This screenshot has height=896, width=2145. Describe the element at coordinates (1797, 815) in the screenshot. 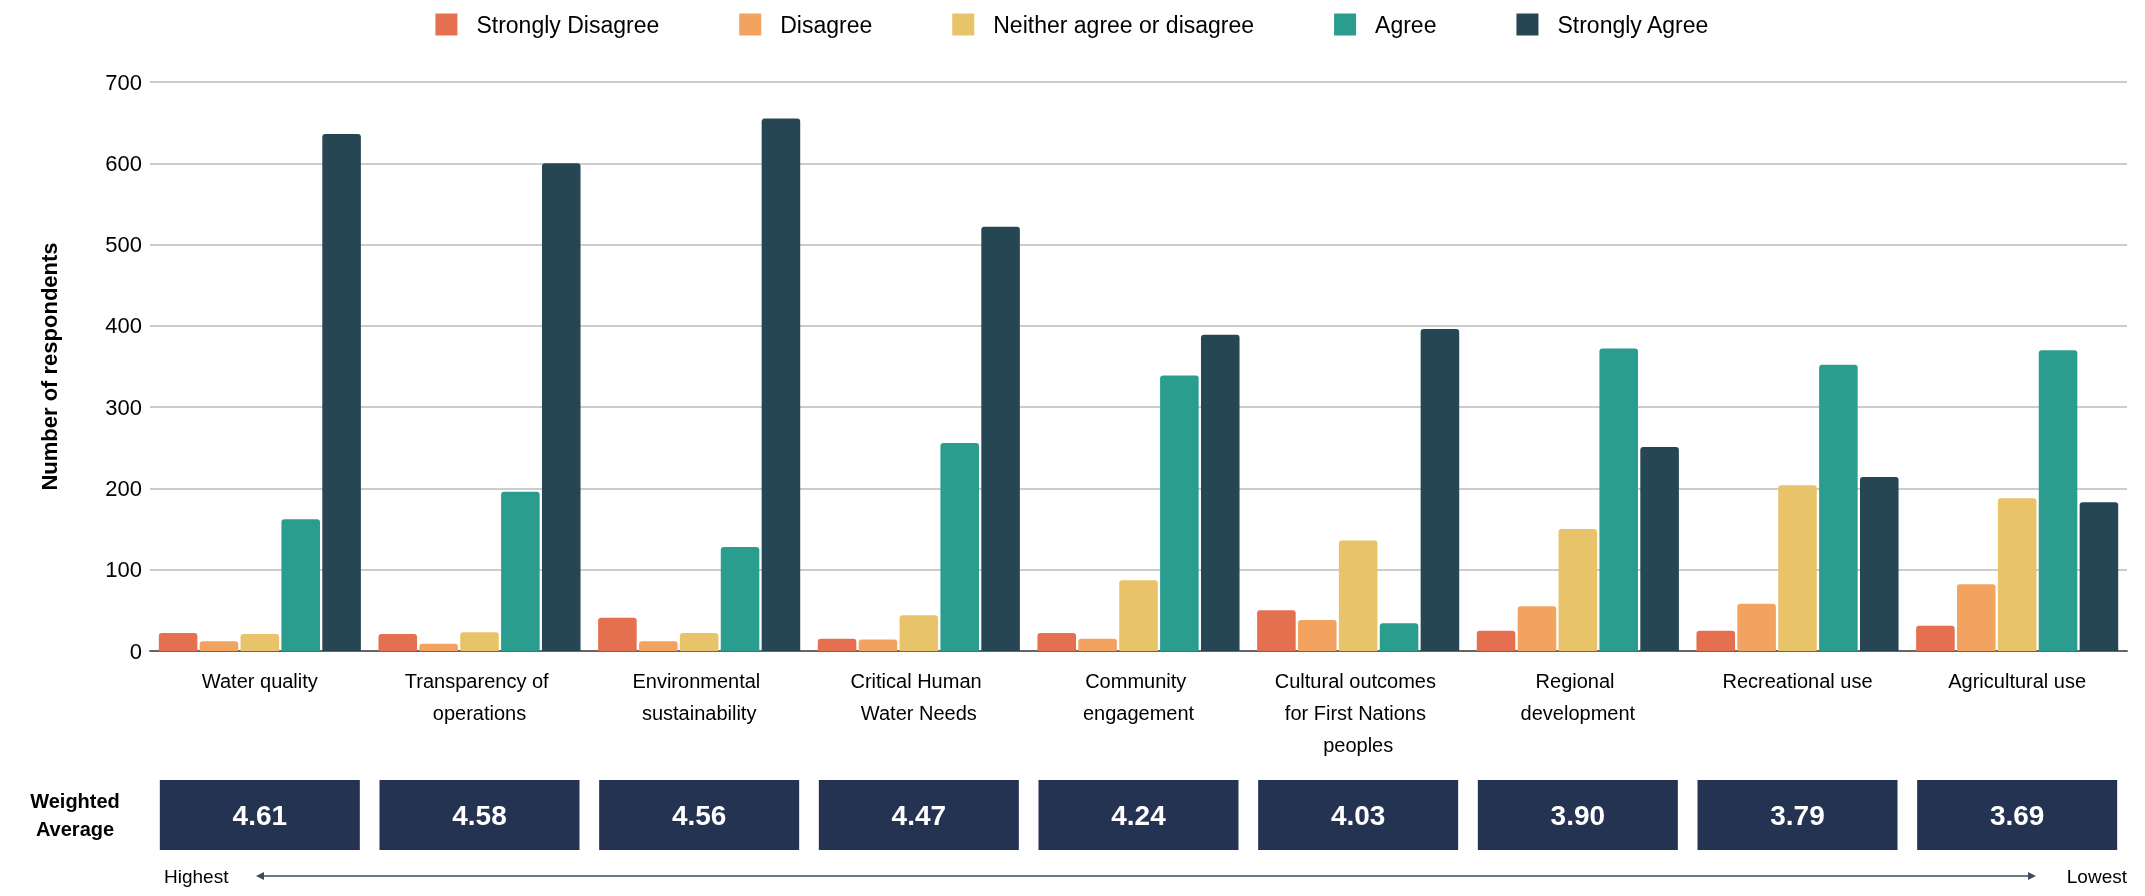

I see `text: 3.79` at that location.